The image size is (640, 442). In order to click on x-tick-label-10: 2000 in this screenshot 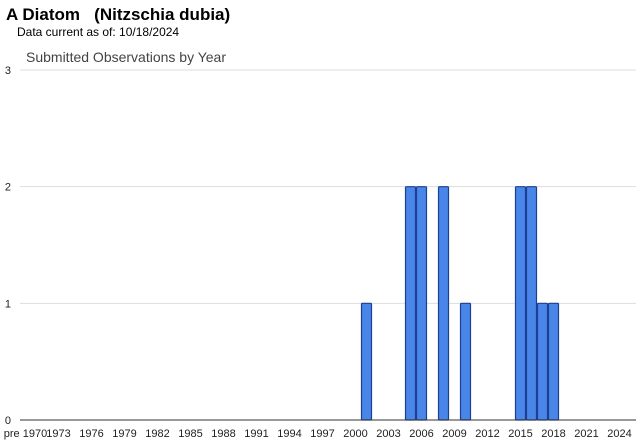, I will do `click(355, 434)`.